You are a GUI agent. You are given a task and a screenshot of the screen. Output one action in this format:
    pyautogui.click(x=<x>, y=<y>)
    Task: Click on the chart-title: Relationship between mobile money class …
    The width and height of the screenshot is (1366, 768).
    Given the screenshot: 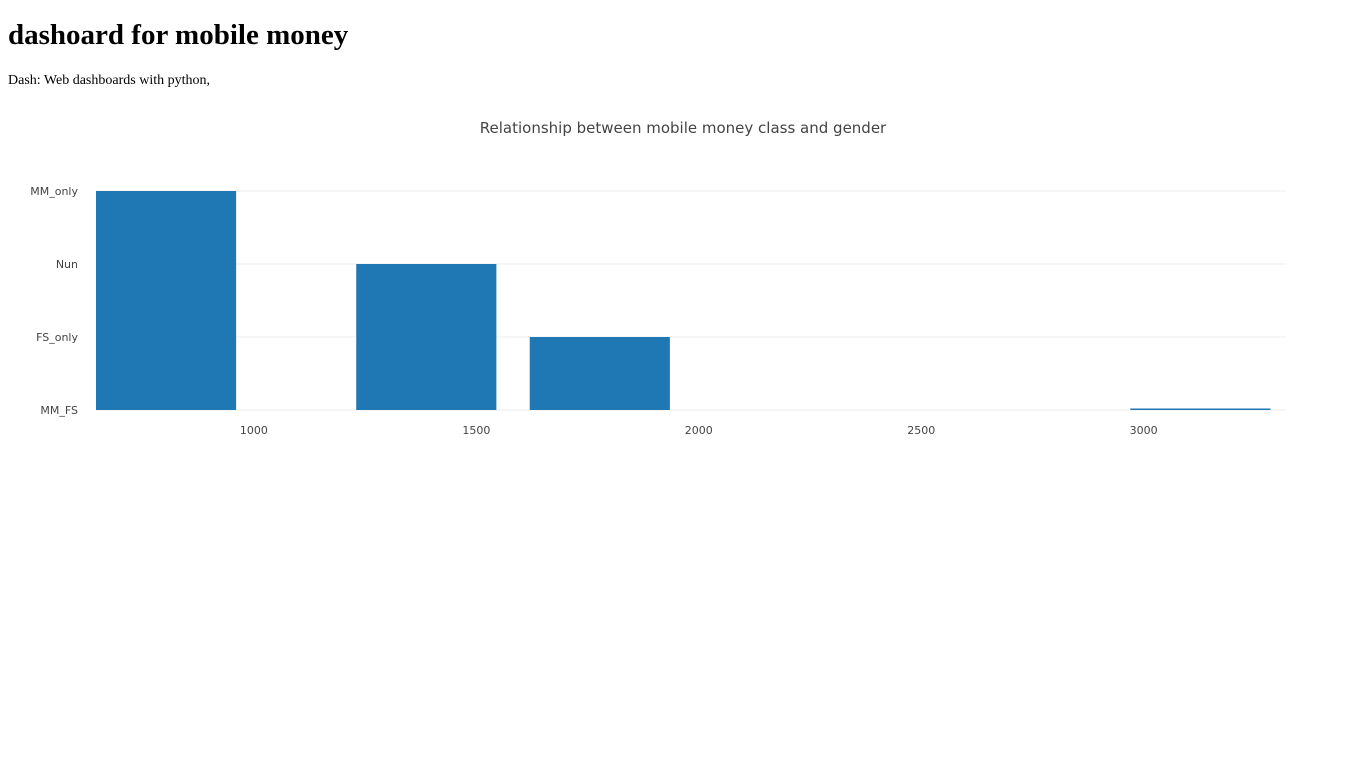 What is the action you would take?
    pyautogui.click(x=683, y=128)
    